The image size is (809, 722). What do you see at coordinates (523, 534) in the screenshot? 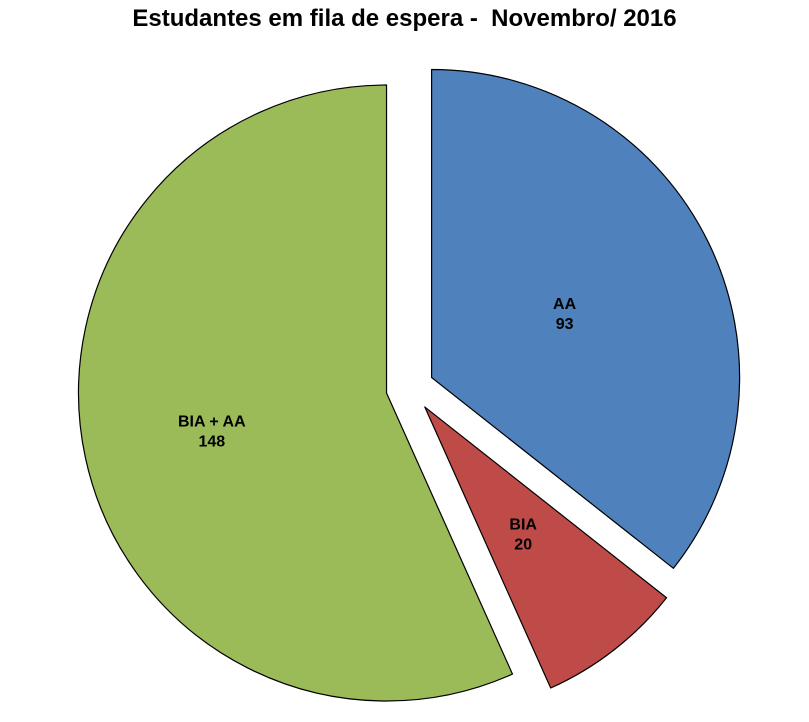
I see `slice-label-bia: BIA 20` at bounding box center [523, 534].